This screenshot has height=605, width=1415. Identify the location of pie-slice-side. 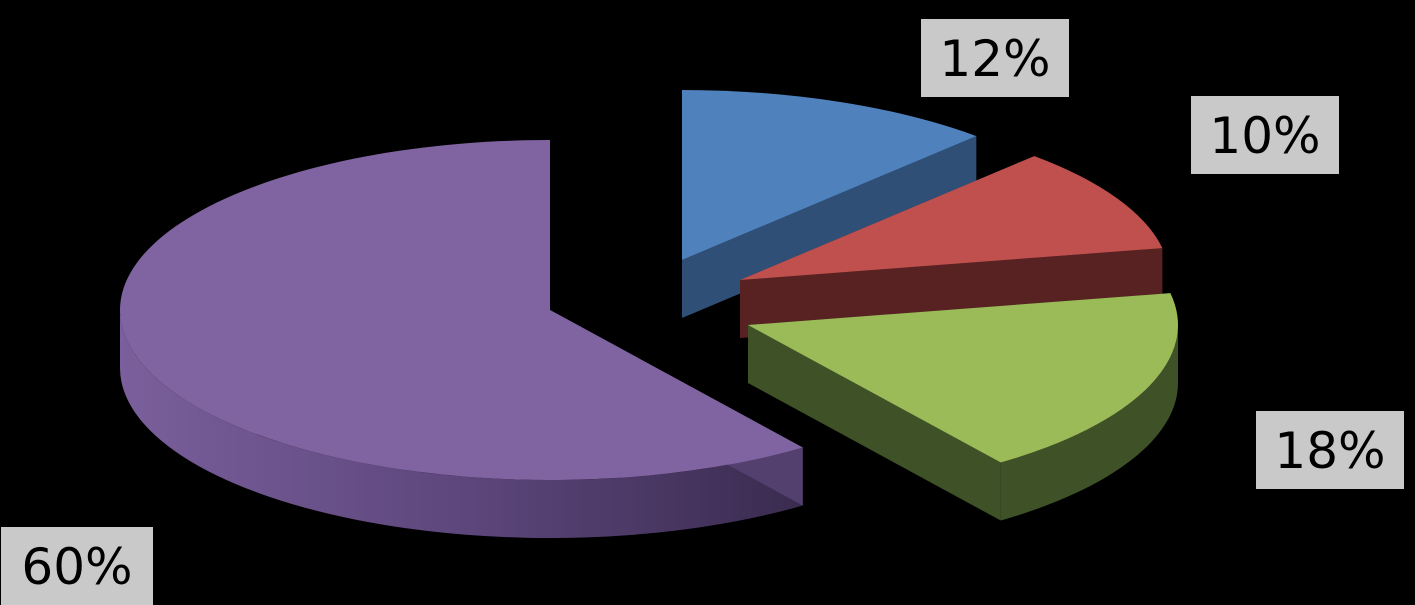
(1089, 423).